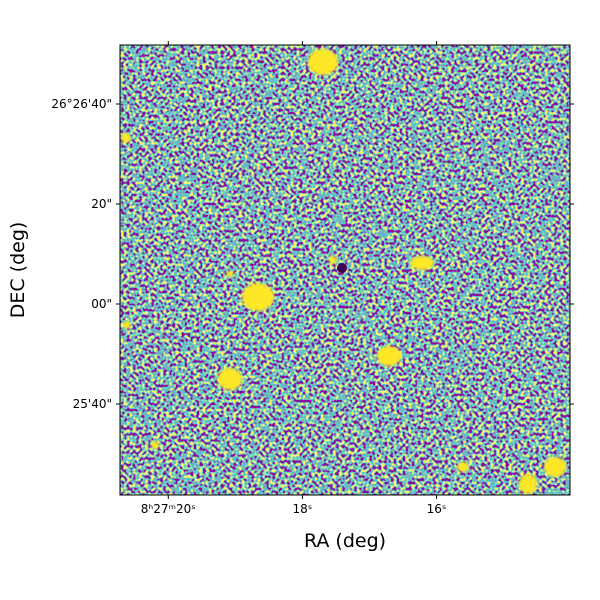 Image resolution: width=600 pixels, height=600 pixels. I want to click on x-tick-label: 18ˢ, so click(303, 509).